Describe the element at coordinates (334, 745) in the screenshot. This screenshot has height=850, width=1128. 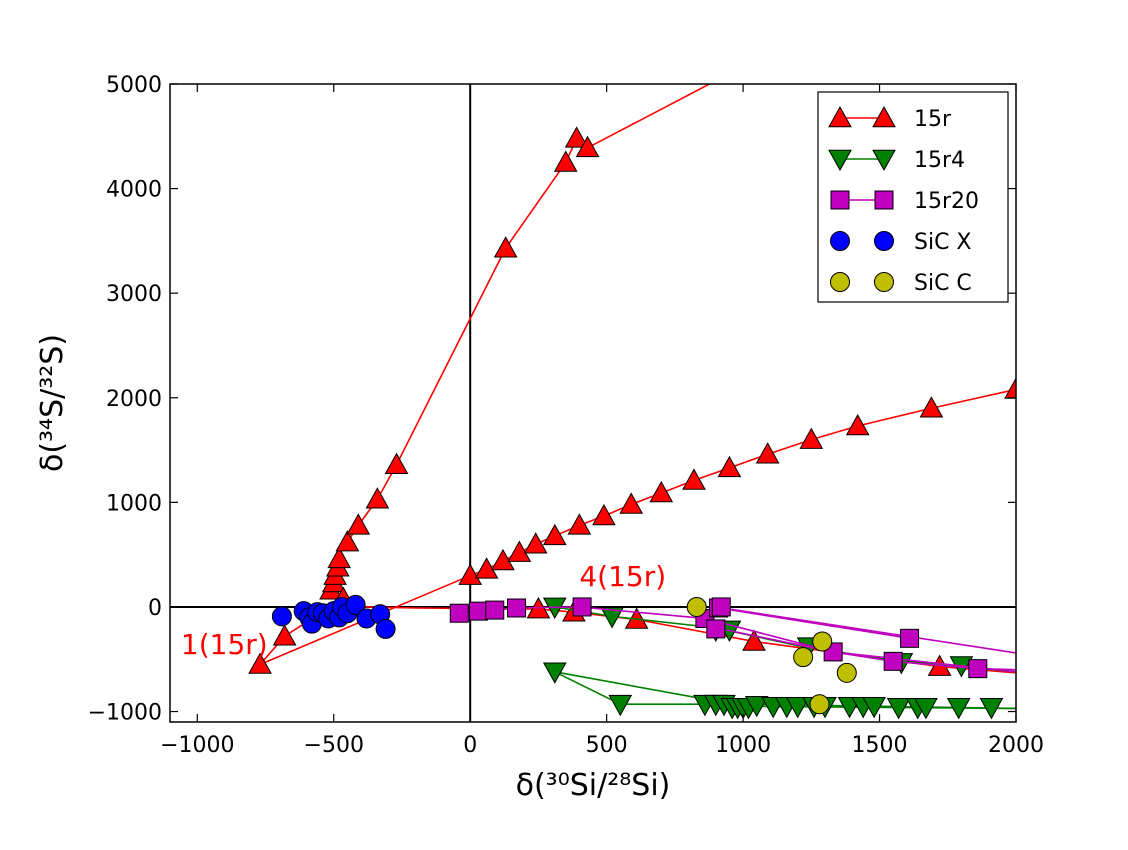
I see `x-tick-label: −500` at that location.